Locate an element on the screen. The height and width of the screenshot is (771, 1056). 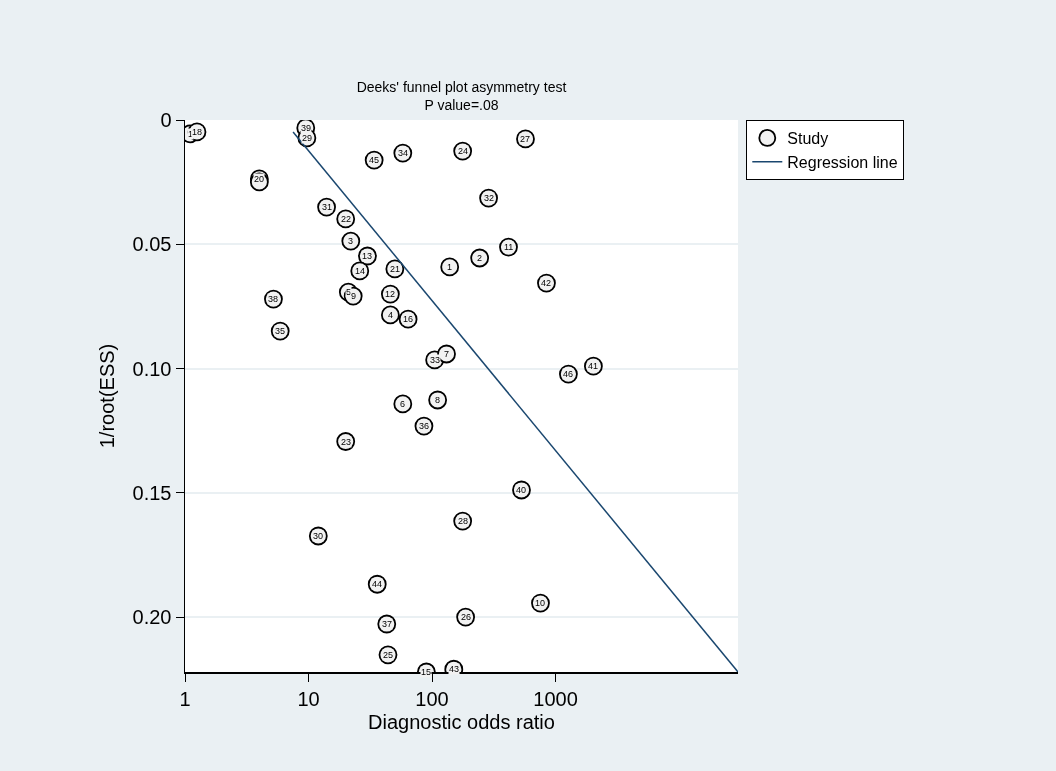
annotation: 3 is located at coordinates (351, 241).